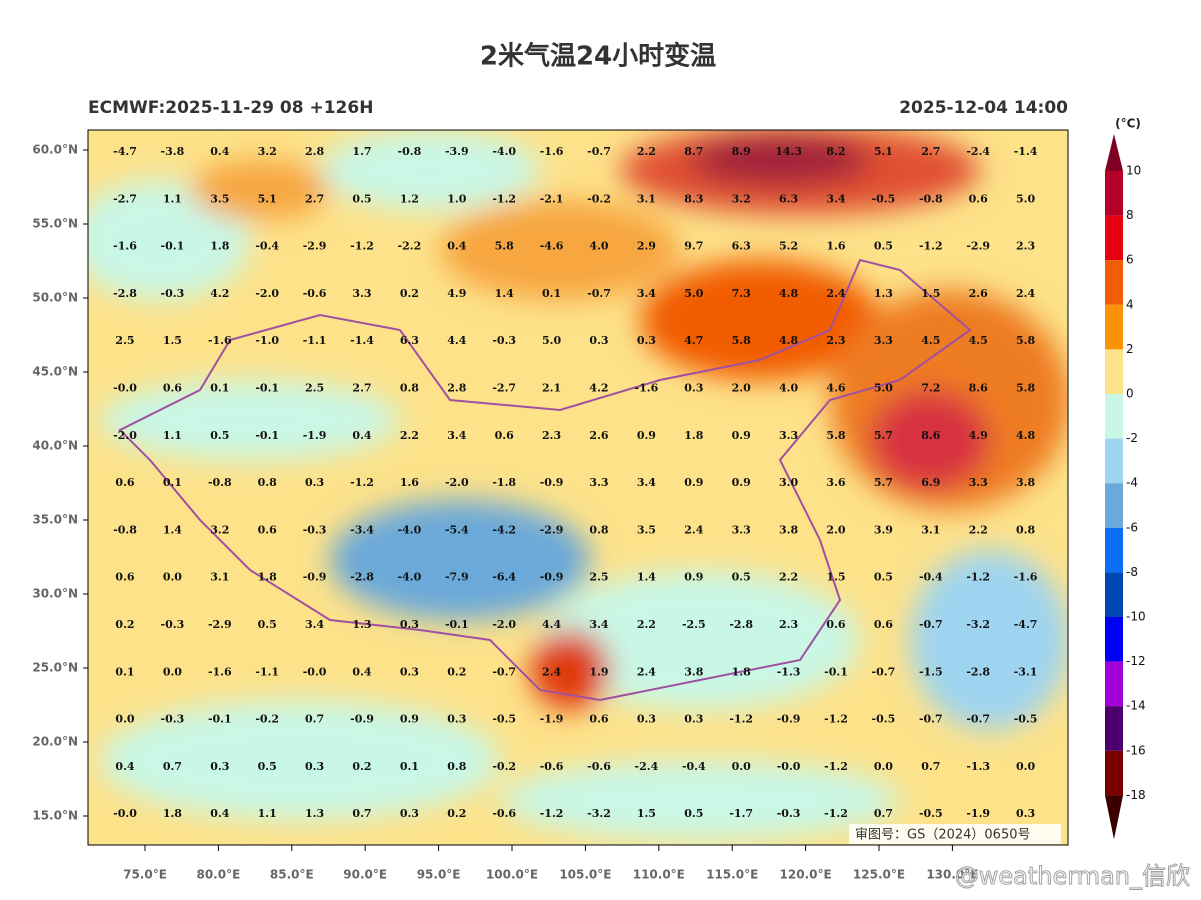 The height and width of the screenshot is (900, 1201). Describe the element at coordinates (125, 529) in the screenshot. I see `grid-value: -0.8` at that location.